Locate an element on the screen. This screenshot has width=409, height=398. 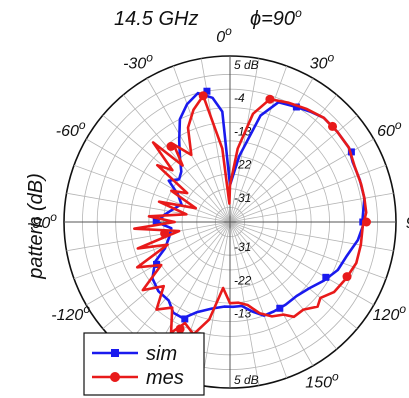
y-axis-label: pattern (dB) is located at coordinates (36, 226).